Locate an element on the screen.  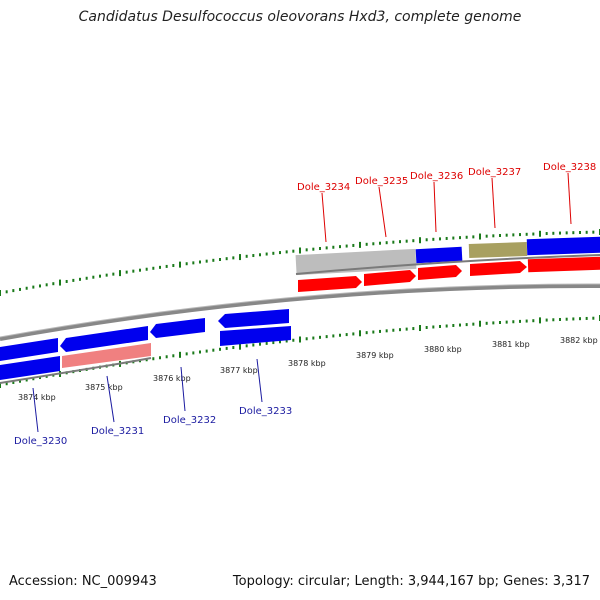
forward-genes is located at coordinates (447, 264).